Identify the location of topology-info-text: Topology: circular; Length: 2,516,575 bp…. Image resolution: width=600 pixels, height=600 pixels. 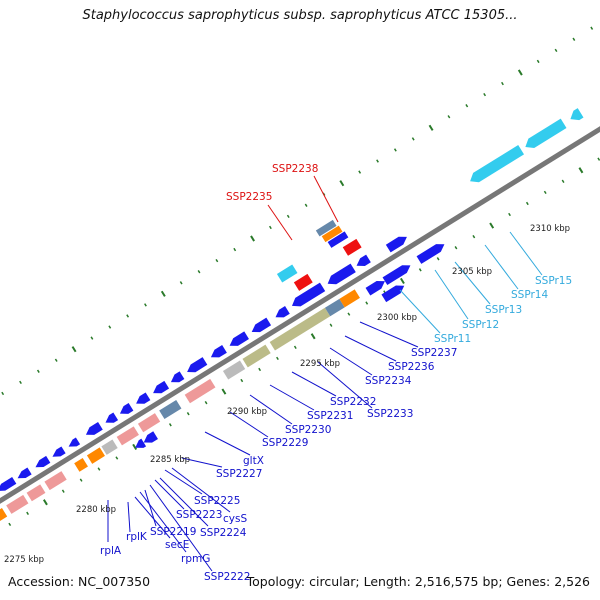
(418, 581).